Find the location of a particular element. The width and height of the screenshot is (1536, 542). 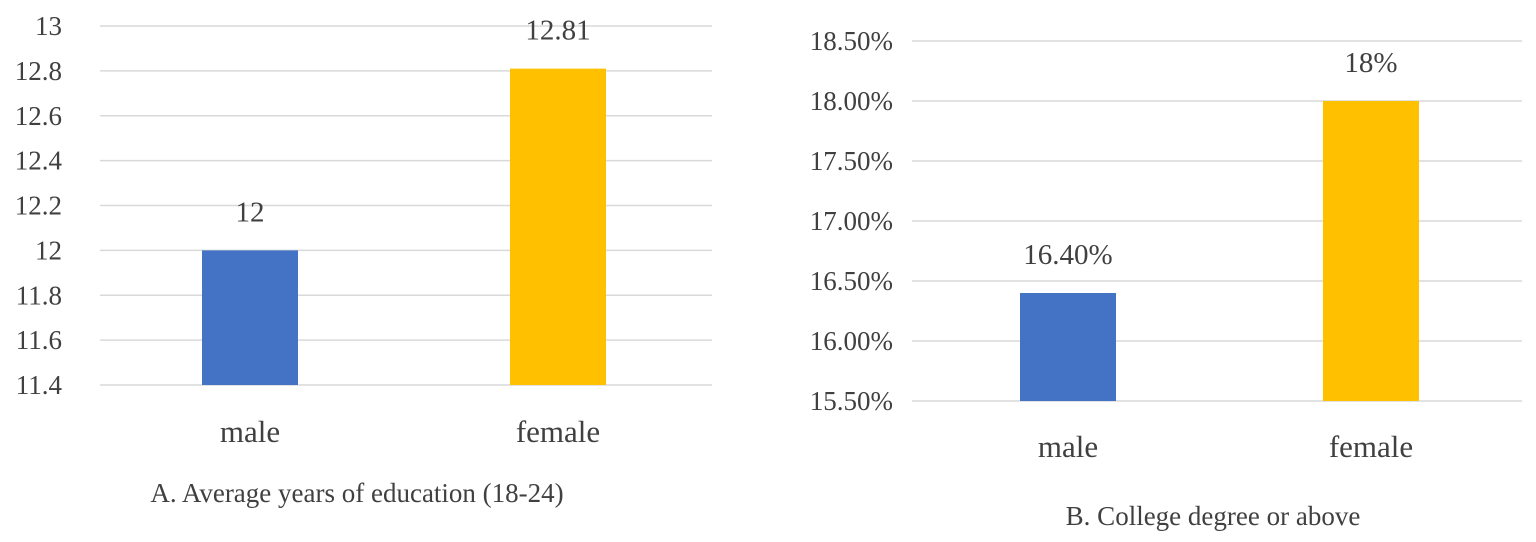

y-tick-label-a-3: 12 is located at coordinates (48, 250).